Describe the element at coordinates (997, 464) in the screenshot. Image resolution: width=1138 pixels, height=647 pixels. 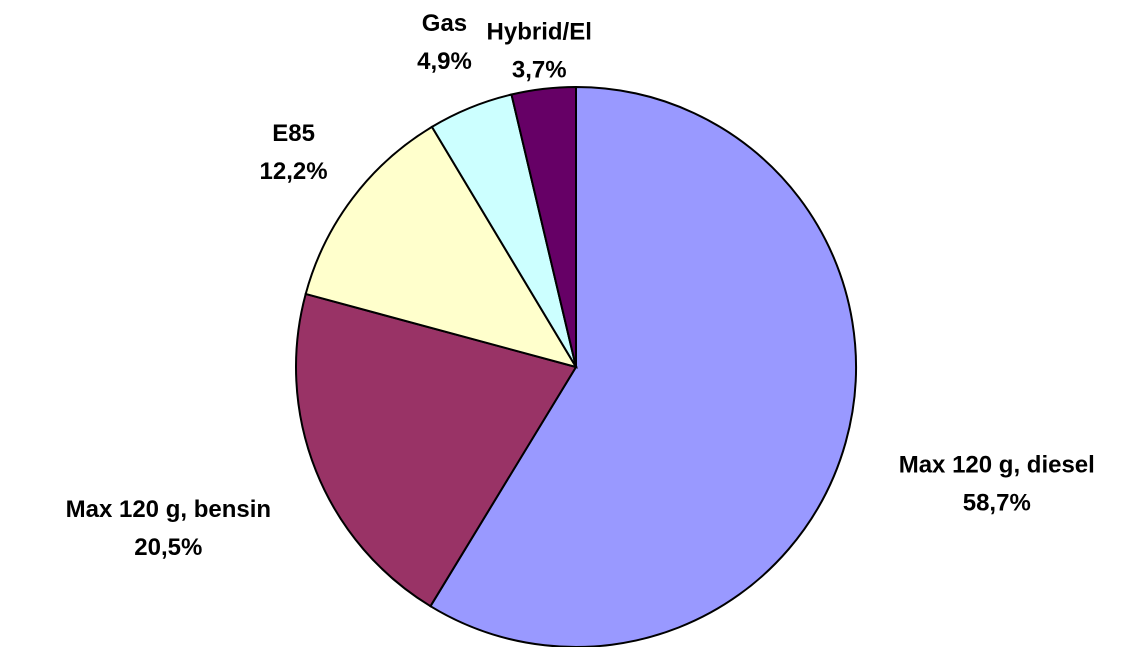
I see `slice-label: Max 120 g, diesel` at that location.